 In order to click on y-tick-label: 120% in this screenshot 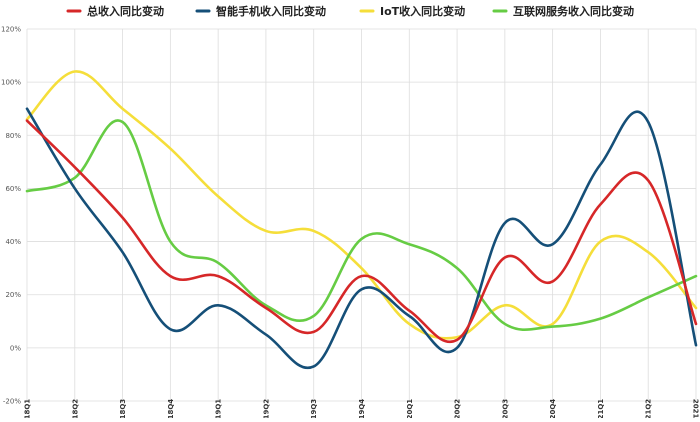, I will do `click(11, 30)`.